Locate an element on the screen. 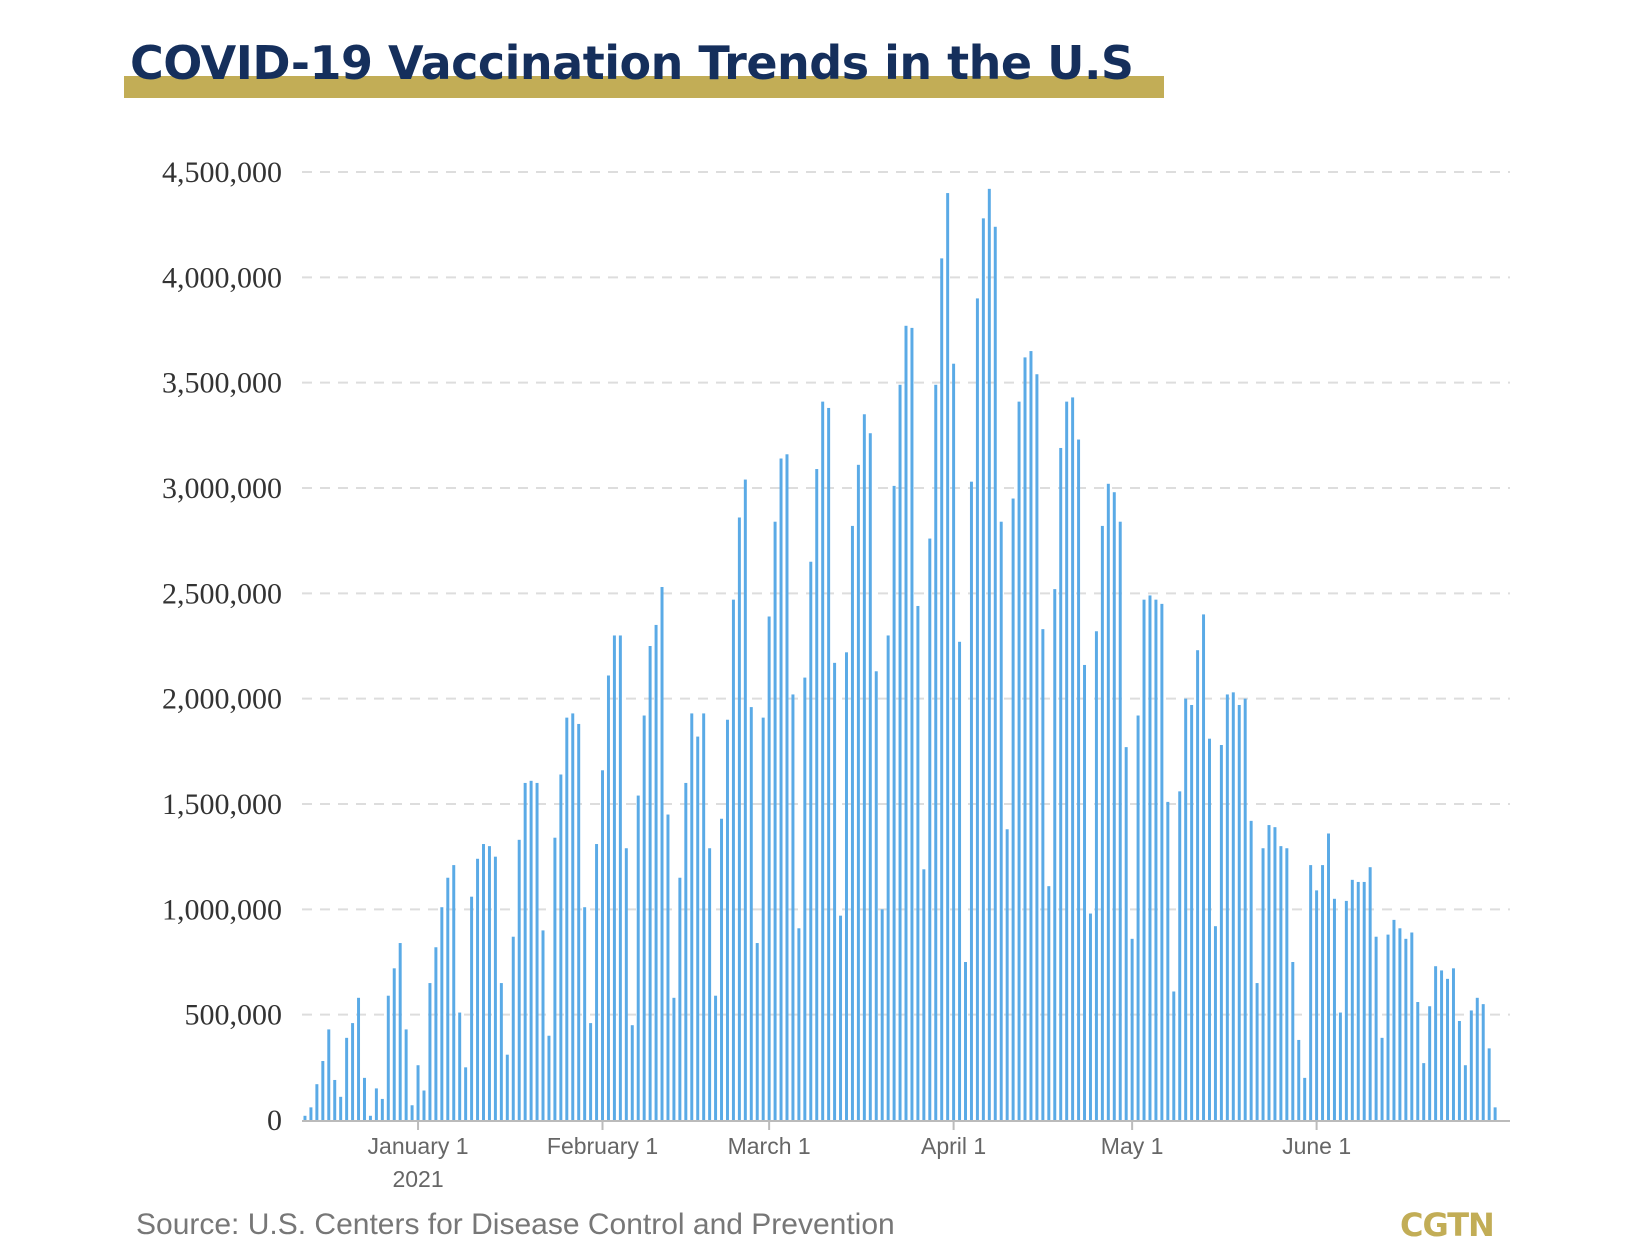 Image resolution: width=1630 pixels, height=1260 pixels. cgtn-logo: CGTN is located at coordinates (1447, 1225).